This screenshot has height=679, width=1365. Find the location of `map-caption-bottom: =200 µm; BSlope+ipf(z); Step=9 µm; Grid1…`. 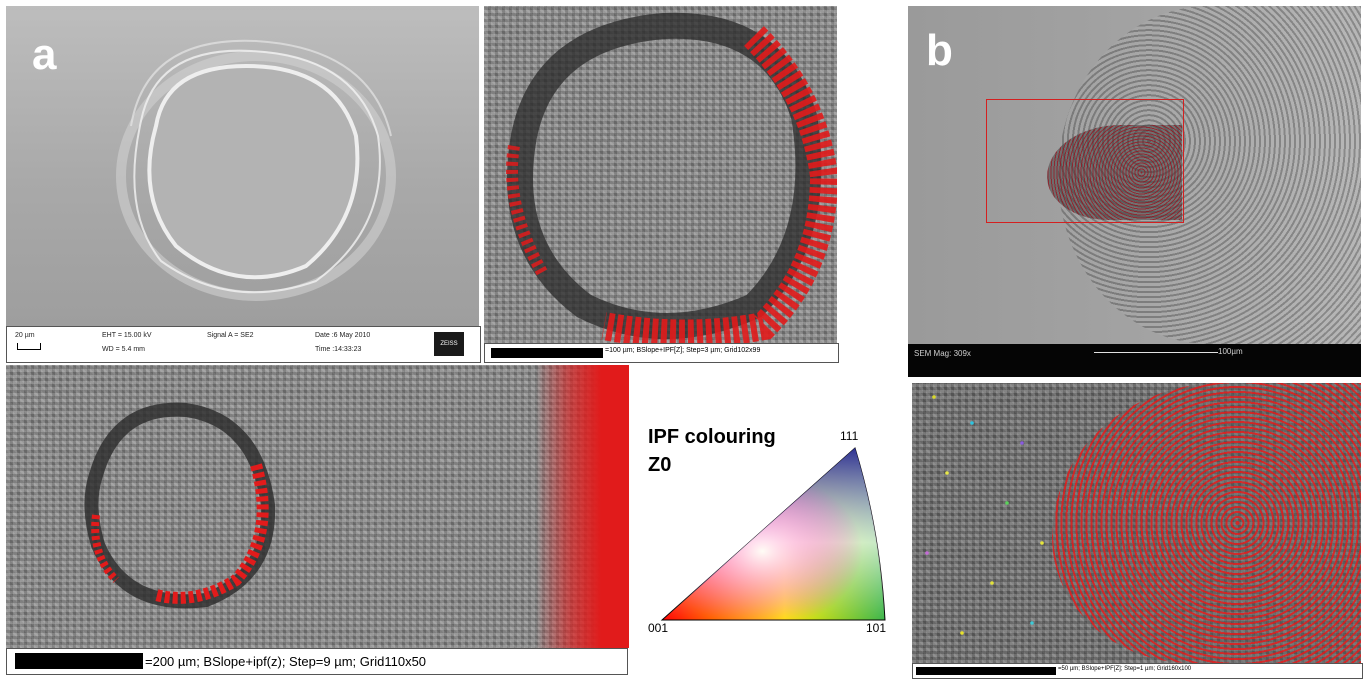

map-caption-bottom: =200 µm; BSlope+ipf(z); Step=9 µm; Grid1… is located at coordinates (317, 661).